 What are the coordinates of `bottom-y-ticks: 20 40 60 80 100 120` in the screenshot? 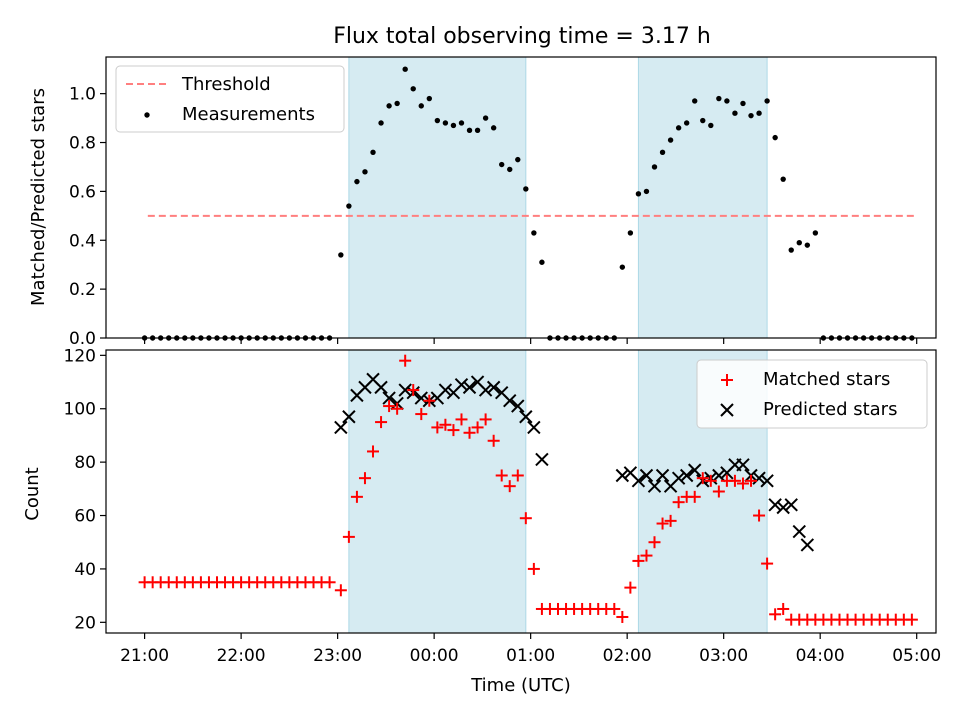 It's located at (85, 489).